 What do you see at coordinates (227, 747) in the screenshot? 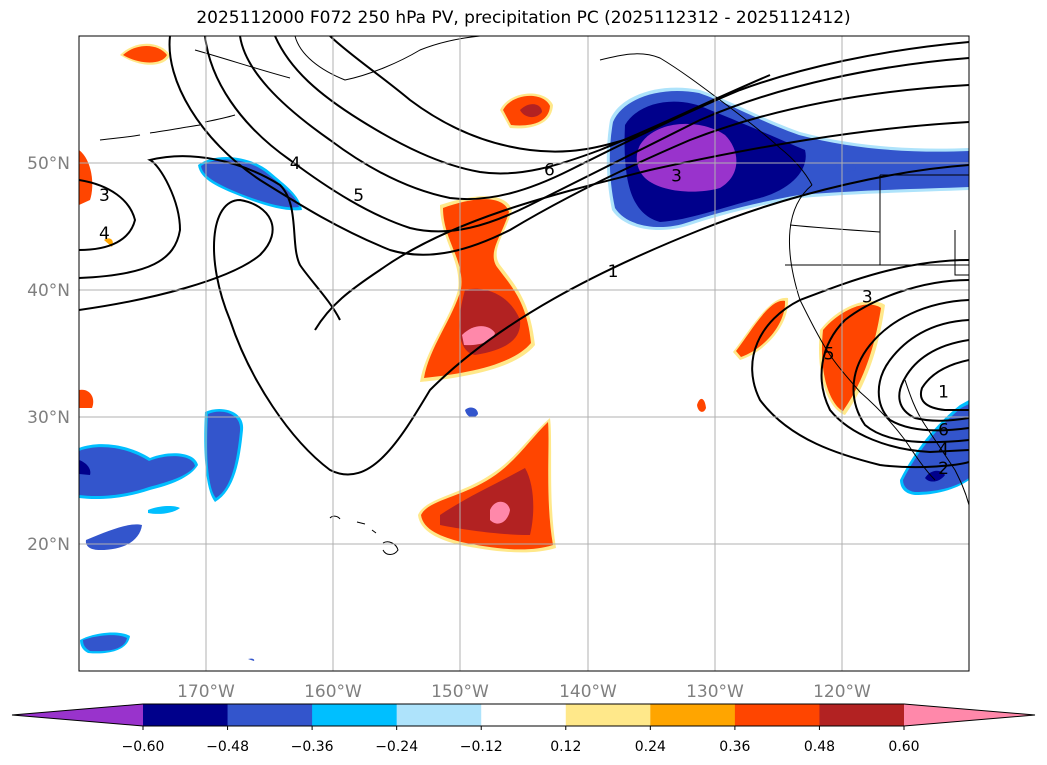
I see `colorbar-tick-label: −0.48` at bounding box center [227, 747].